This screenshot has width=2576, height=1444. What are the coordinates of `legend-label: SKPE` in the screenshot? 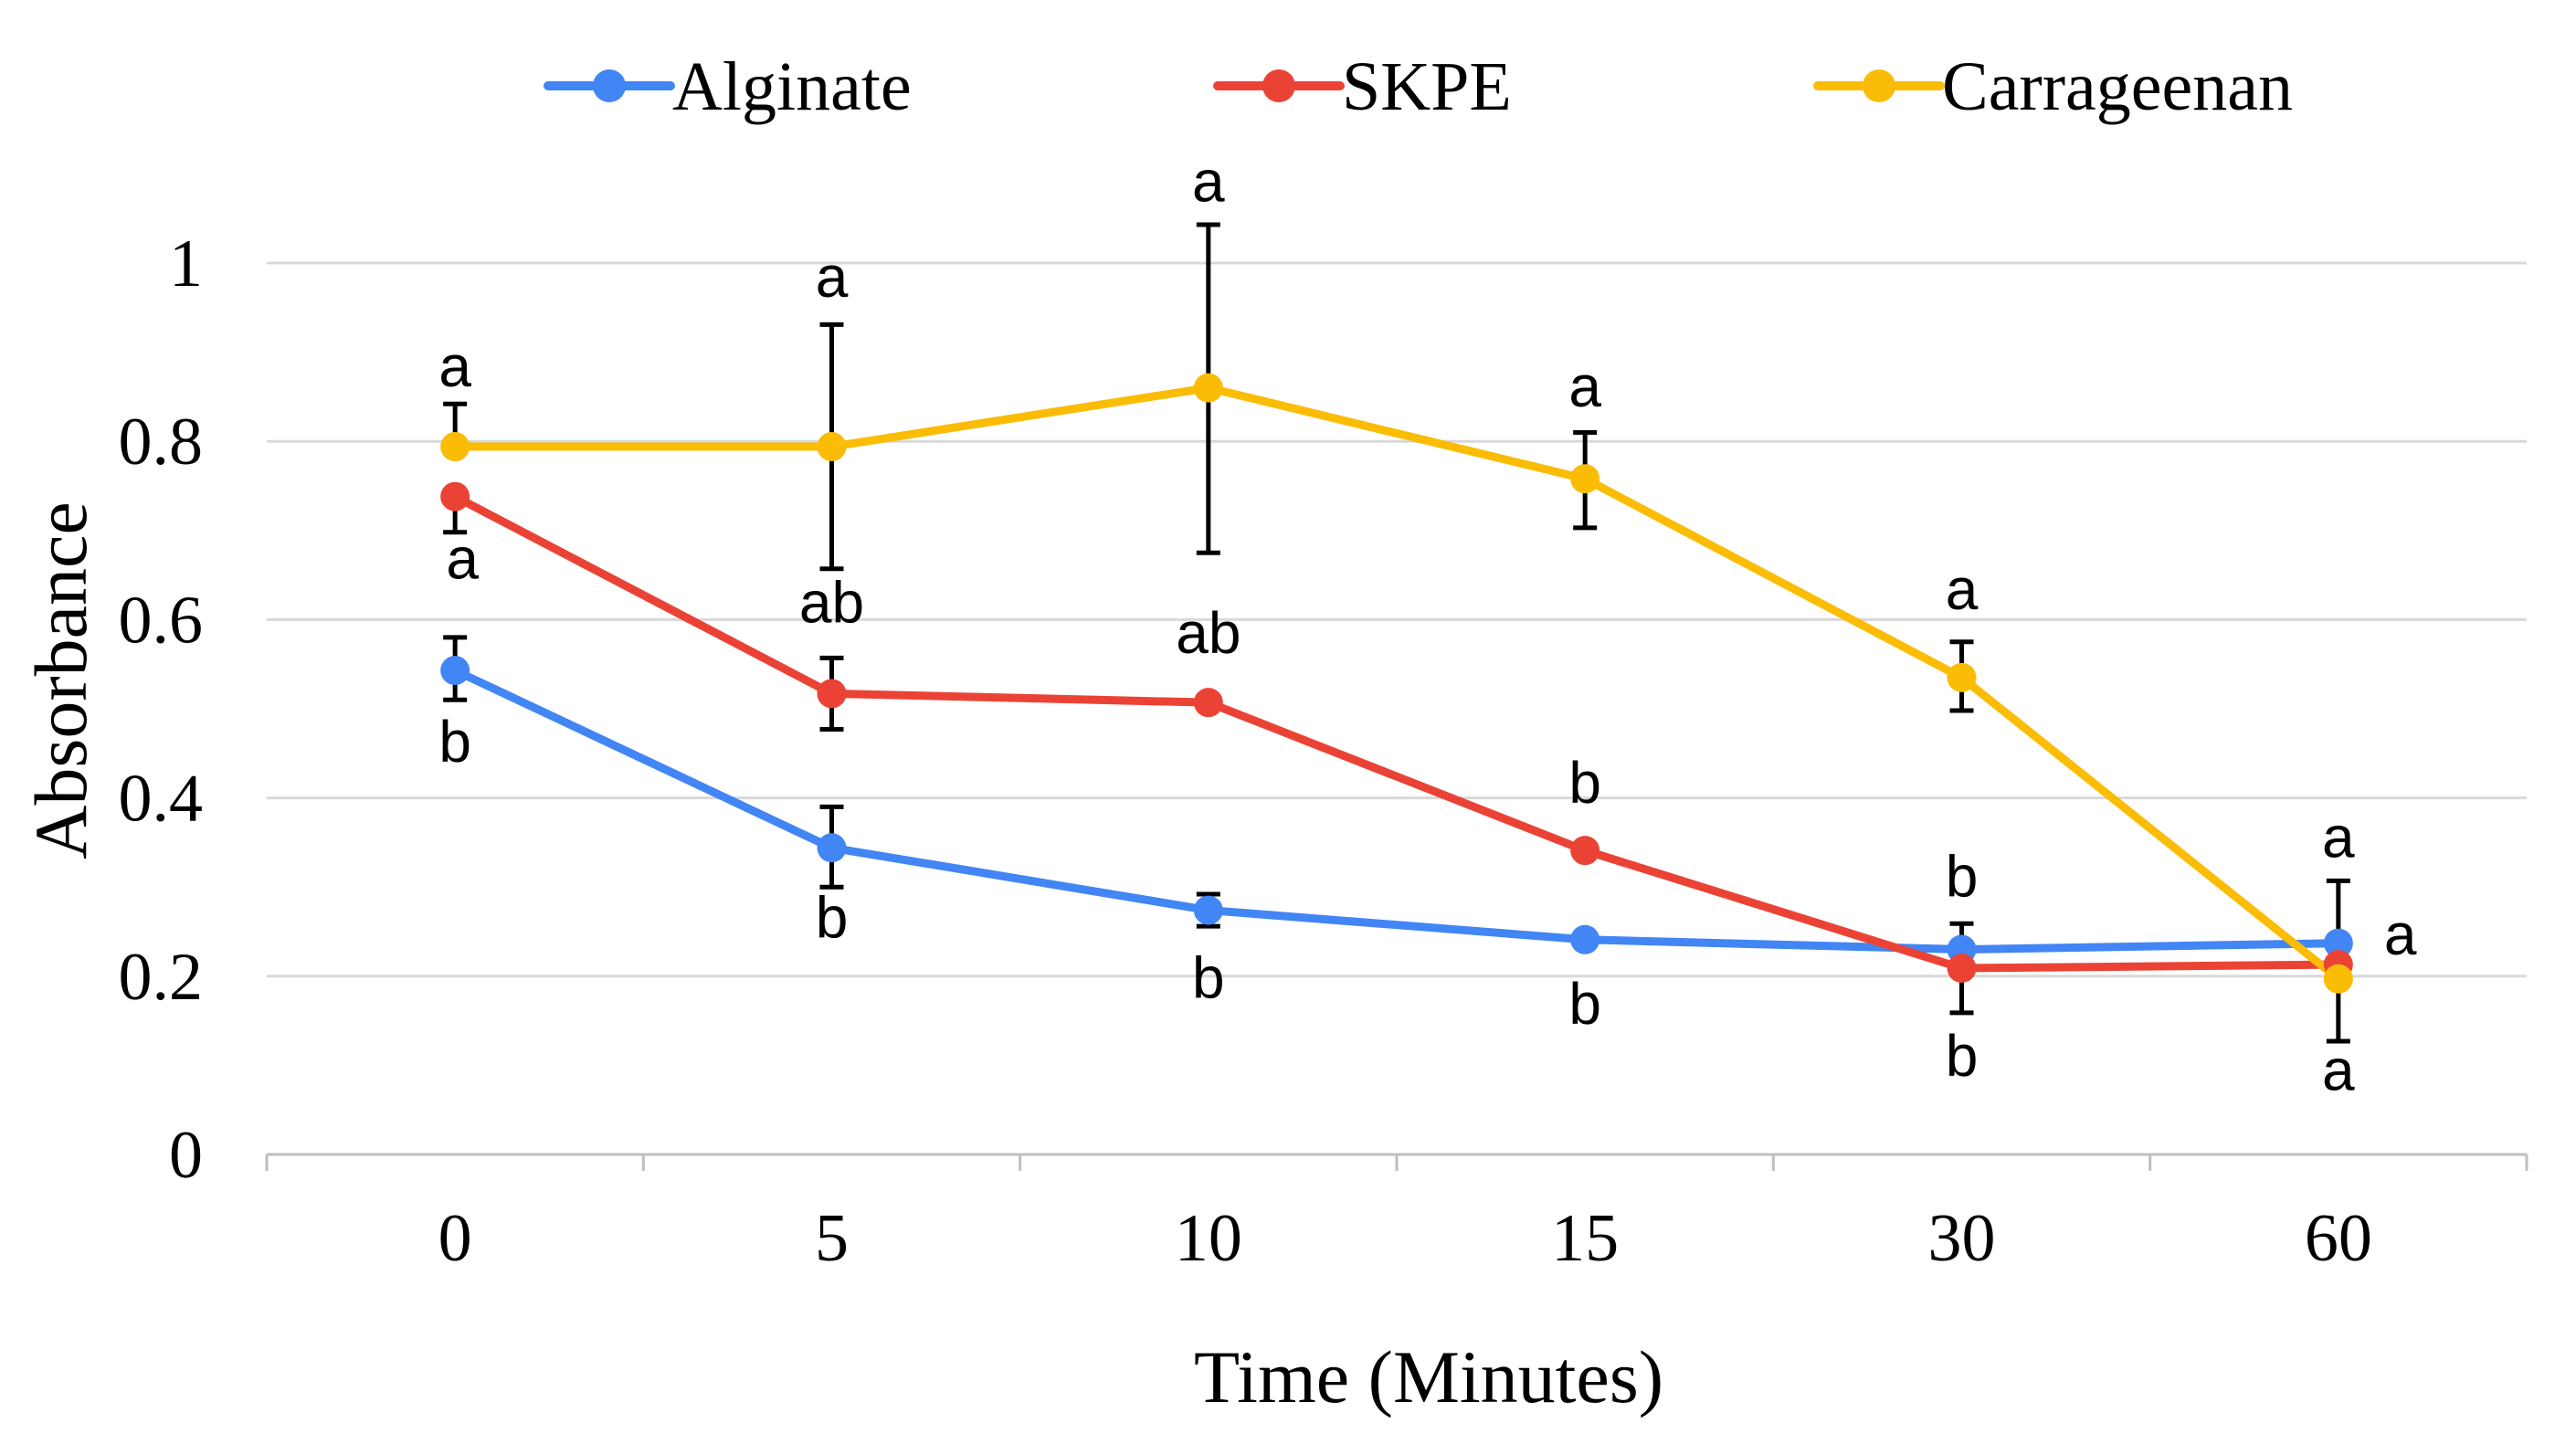 It's located at (1427, 86).